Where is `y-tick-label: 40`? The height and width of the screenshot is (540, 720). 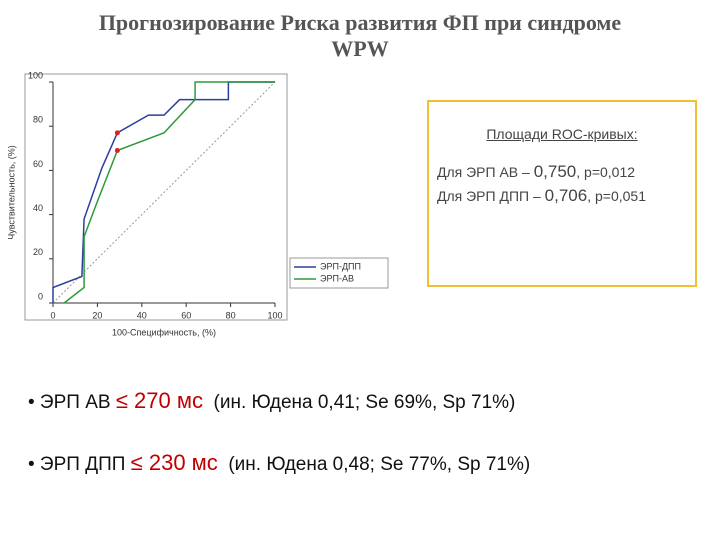 y-tick-label: 40 is located at coordinates (38, 208).